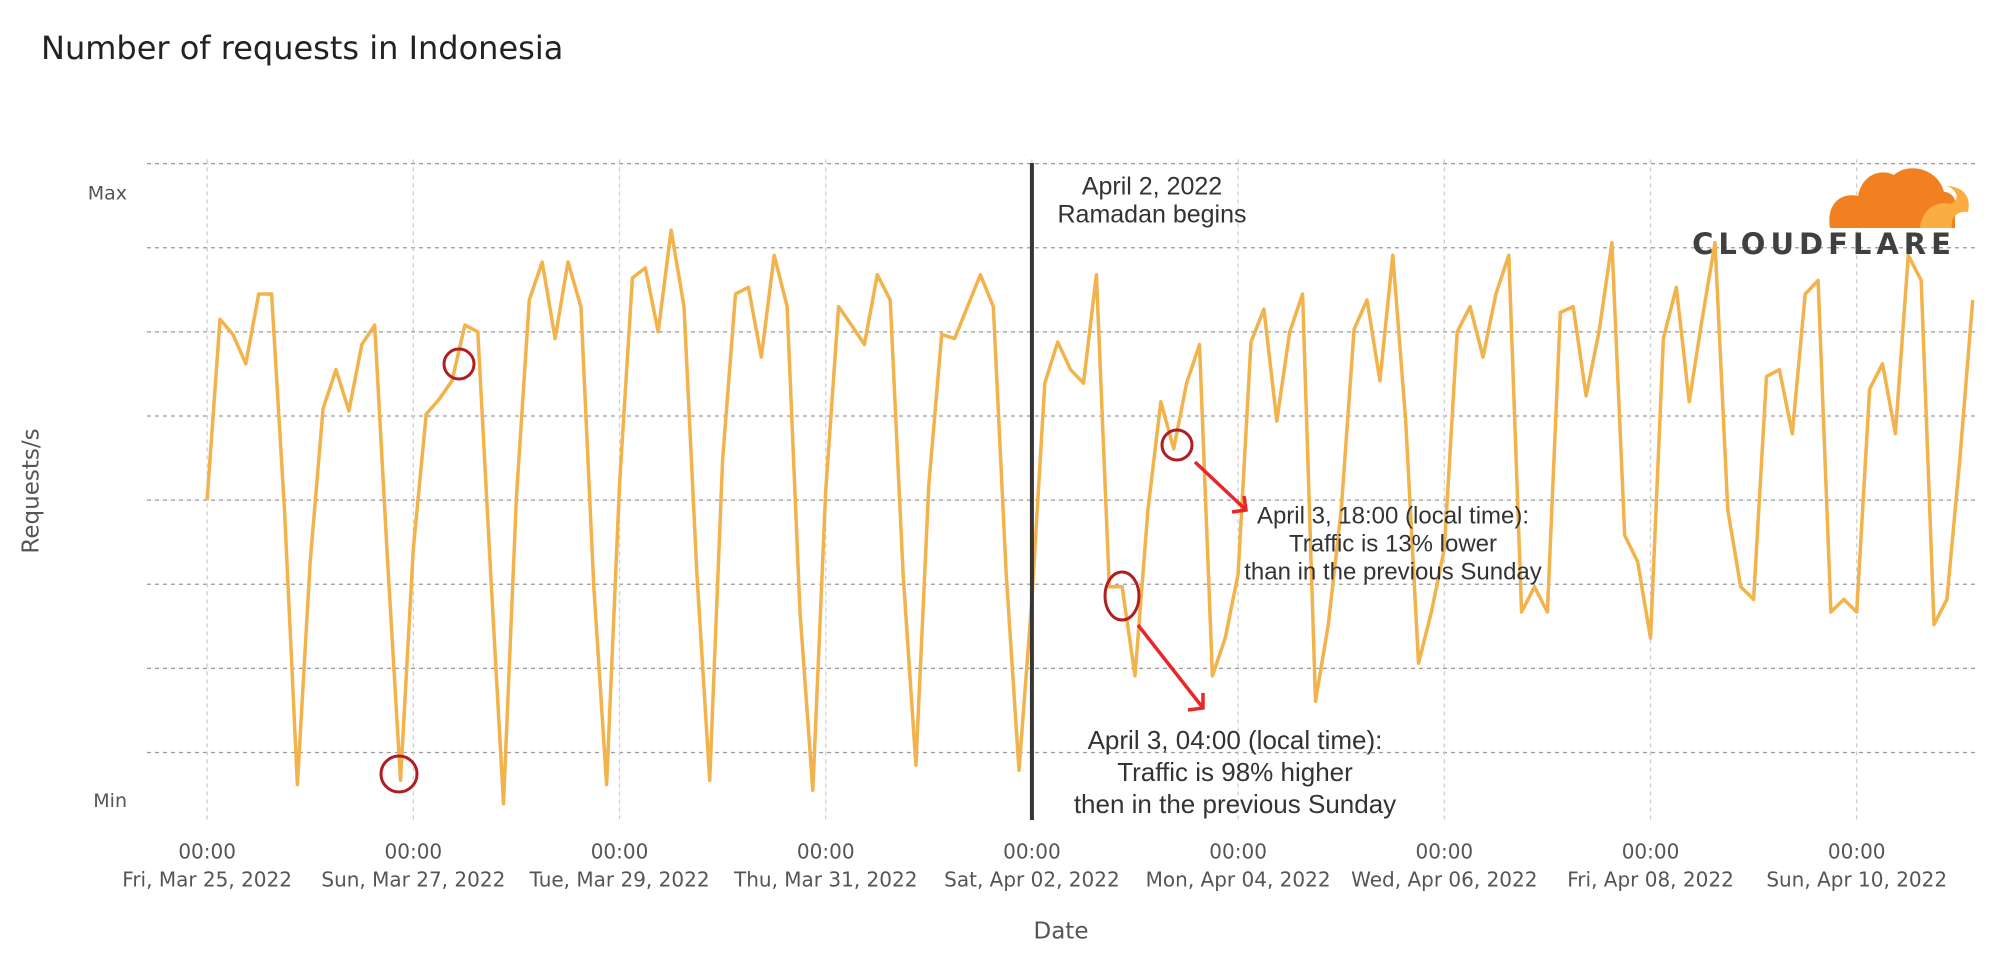 The image size is (2000, 953). I want to click on annotation: than in the previous Sunday, so click(1393, 571).